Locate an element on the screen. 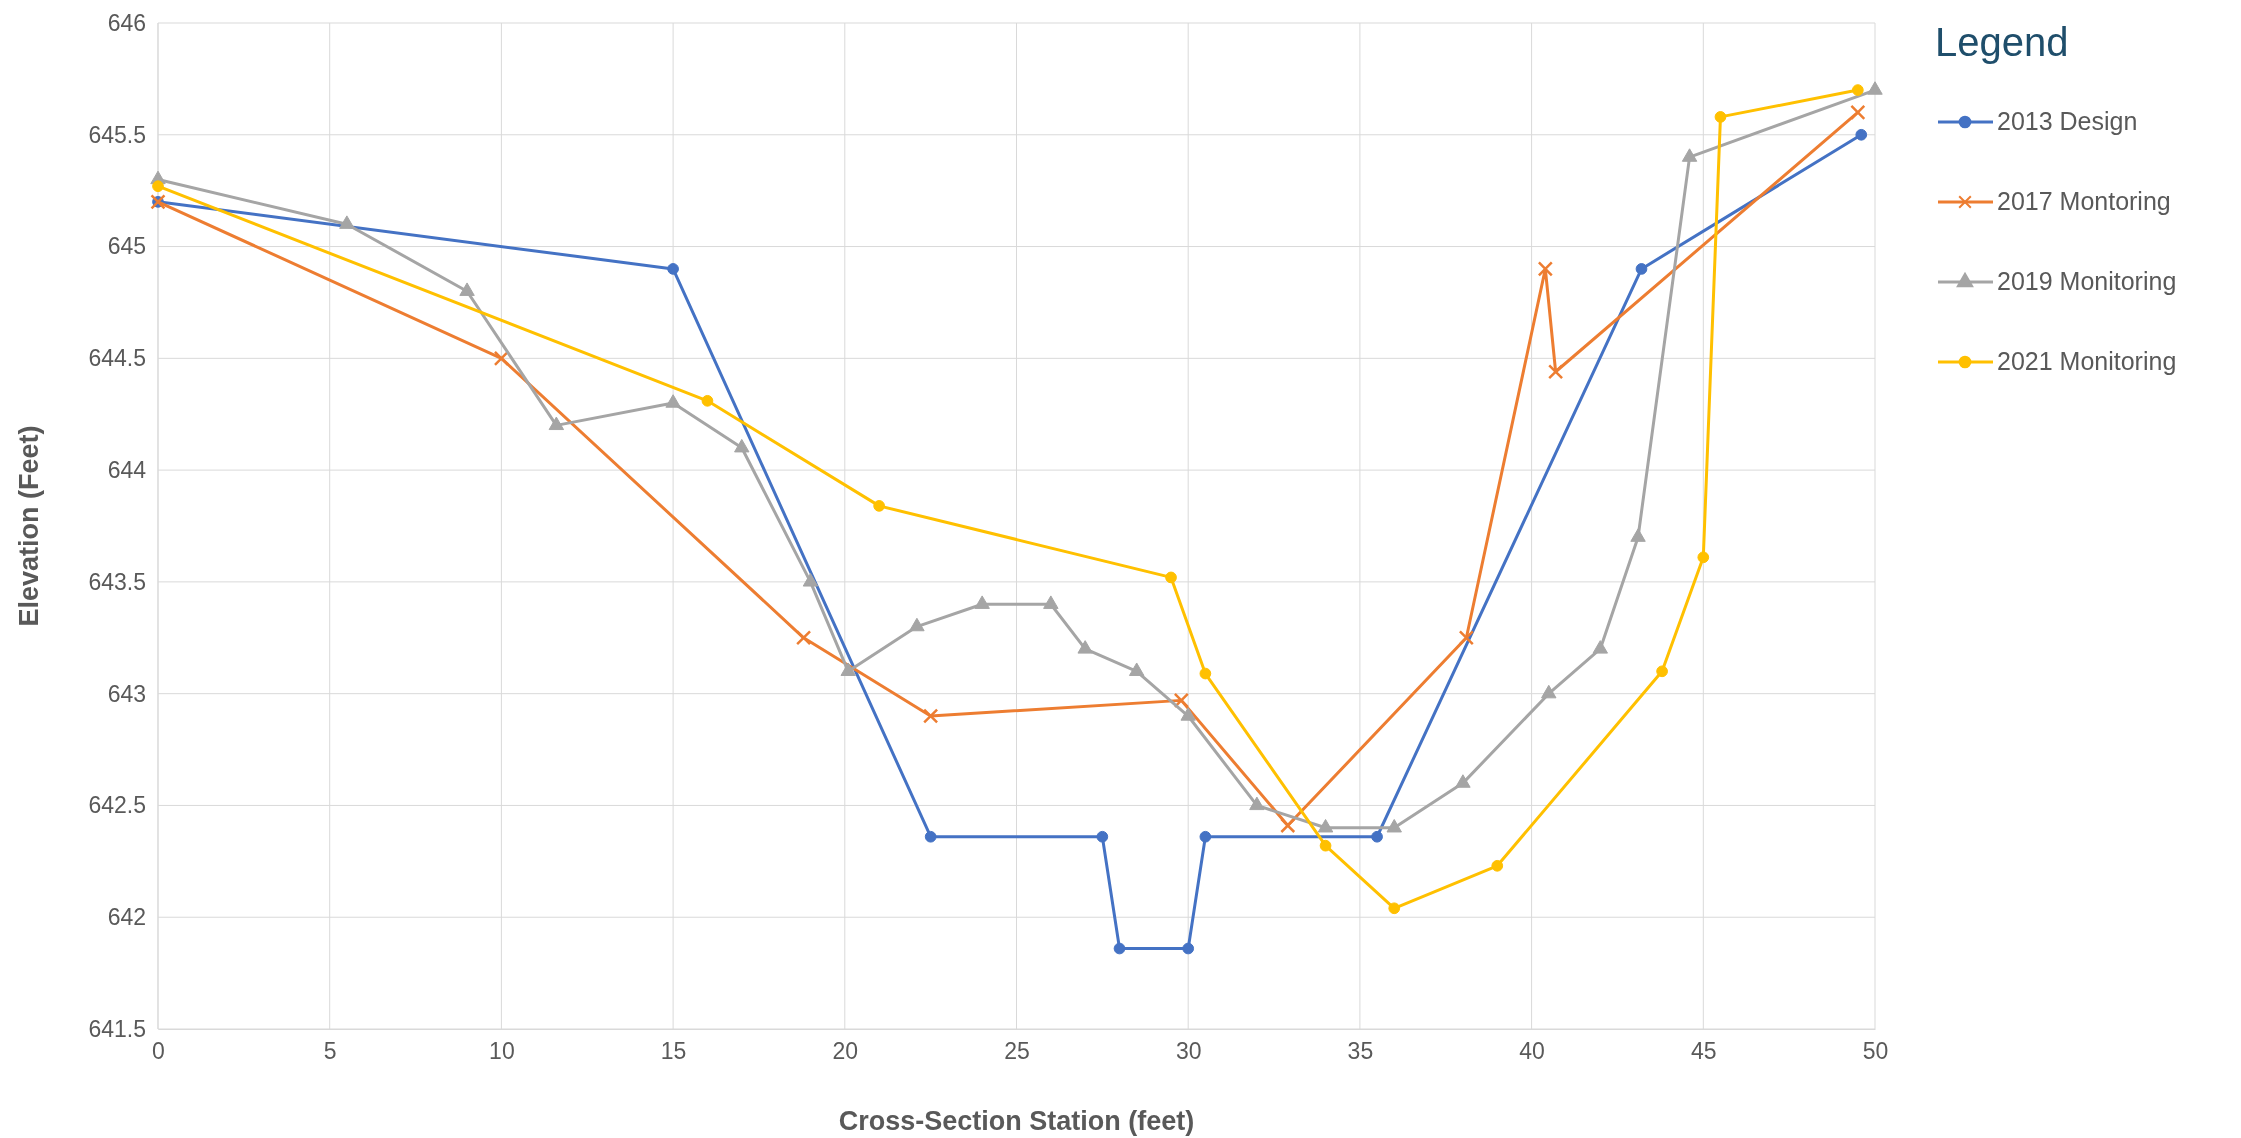  x-tick-label: 35 is located at coordinates (1360, 1051).